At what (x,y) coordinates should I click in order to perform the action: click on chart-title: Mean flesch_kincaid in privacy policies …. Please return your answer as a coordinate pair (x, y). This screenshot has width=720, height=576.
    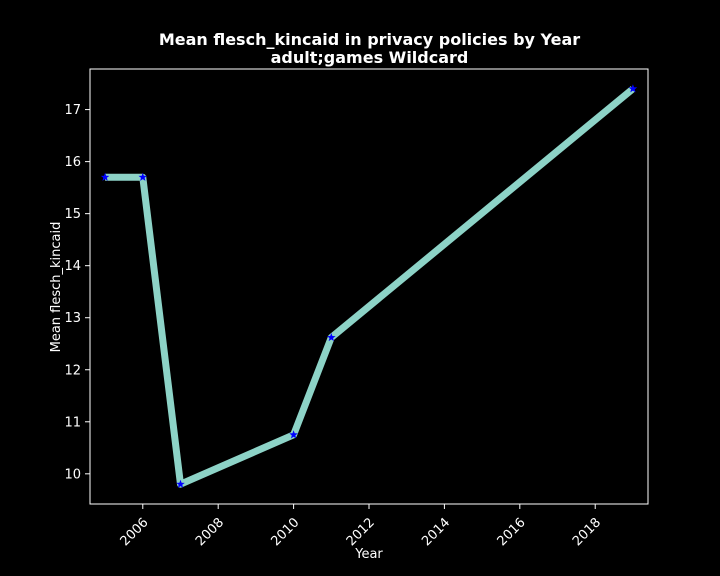
    Looking at the image, I should click on (369, 39).